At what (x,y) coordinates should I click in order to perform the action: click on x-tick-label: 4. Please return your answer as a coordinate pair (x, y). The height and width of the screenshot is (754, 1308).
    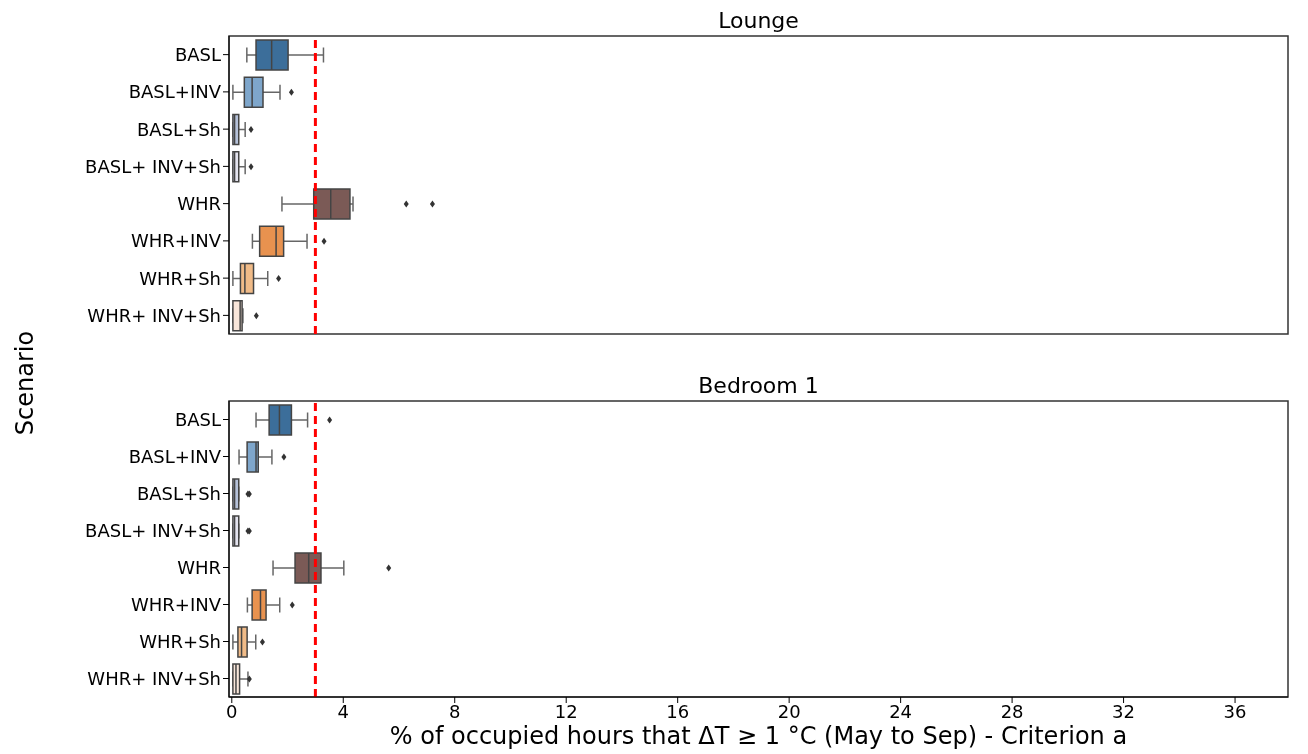
    Looking at the image, I should click on (343, 711).